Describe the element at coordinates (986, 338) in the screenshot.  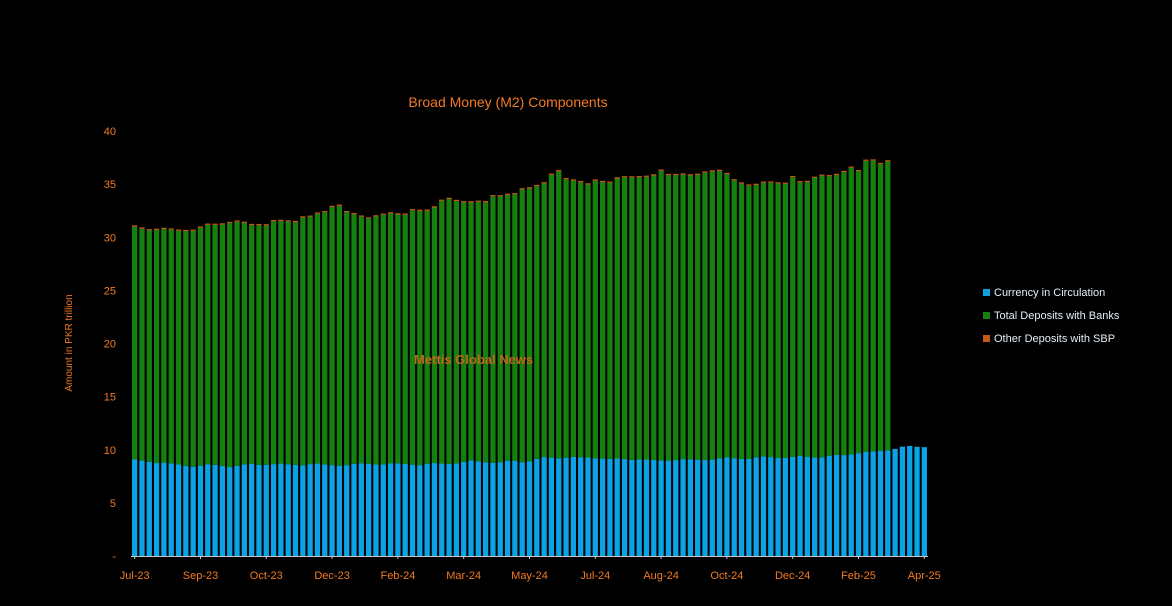
I see `legend-swatch-sbp` at that location.